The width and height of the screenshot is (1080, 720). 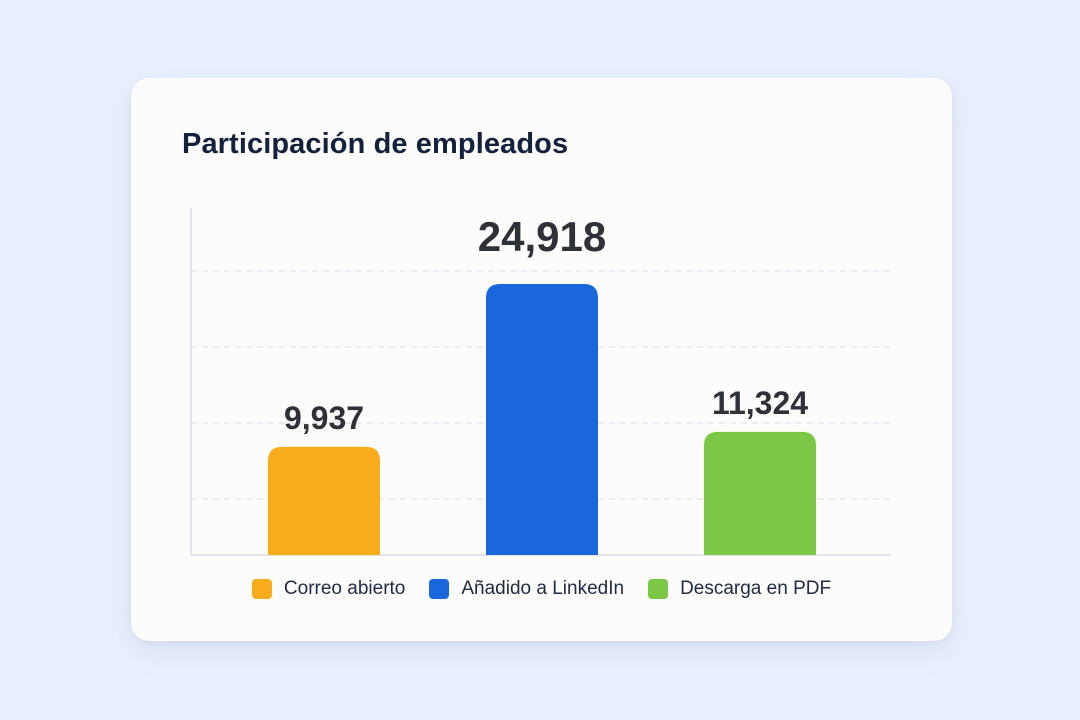 What do you see at coordinates (760, 403) in the screenshot?
I see `value-label-3: 11,324` at bounding box center [760, 403].